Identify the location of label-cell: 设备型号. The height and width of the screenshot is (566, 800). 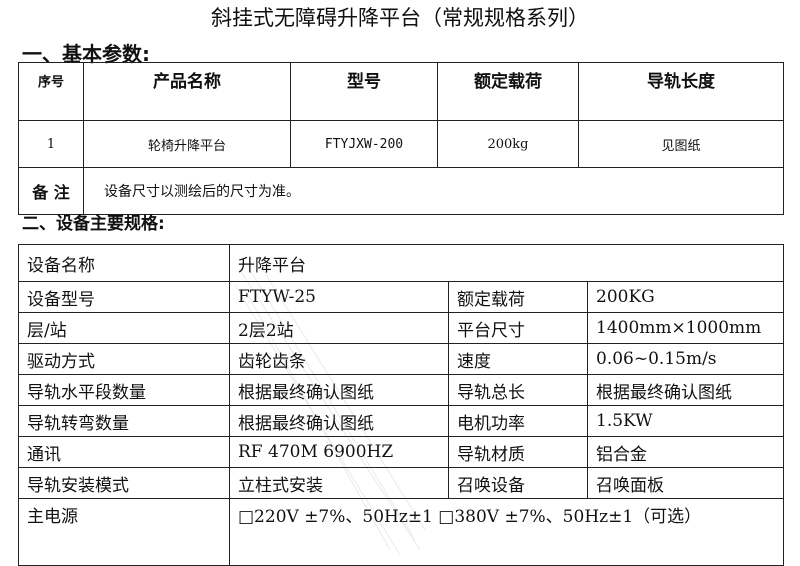
(124, 297).